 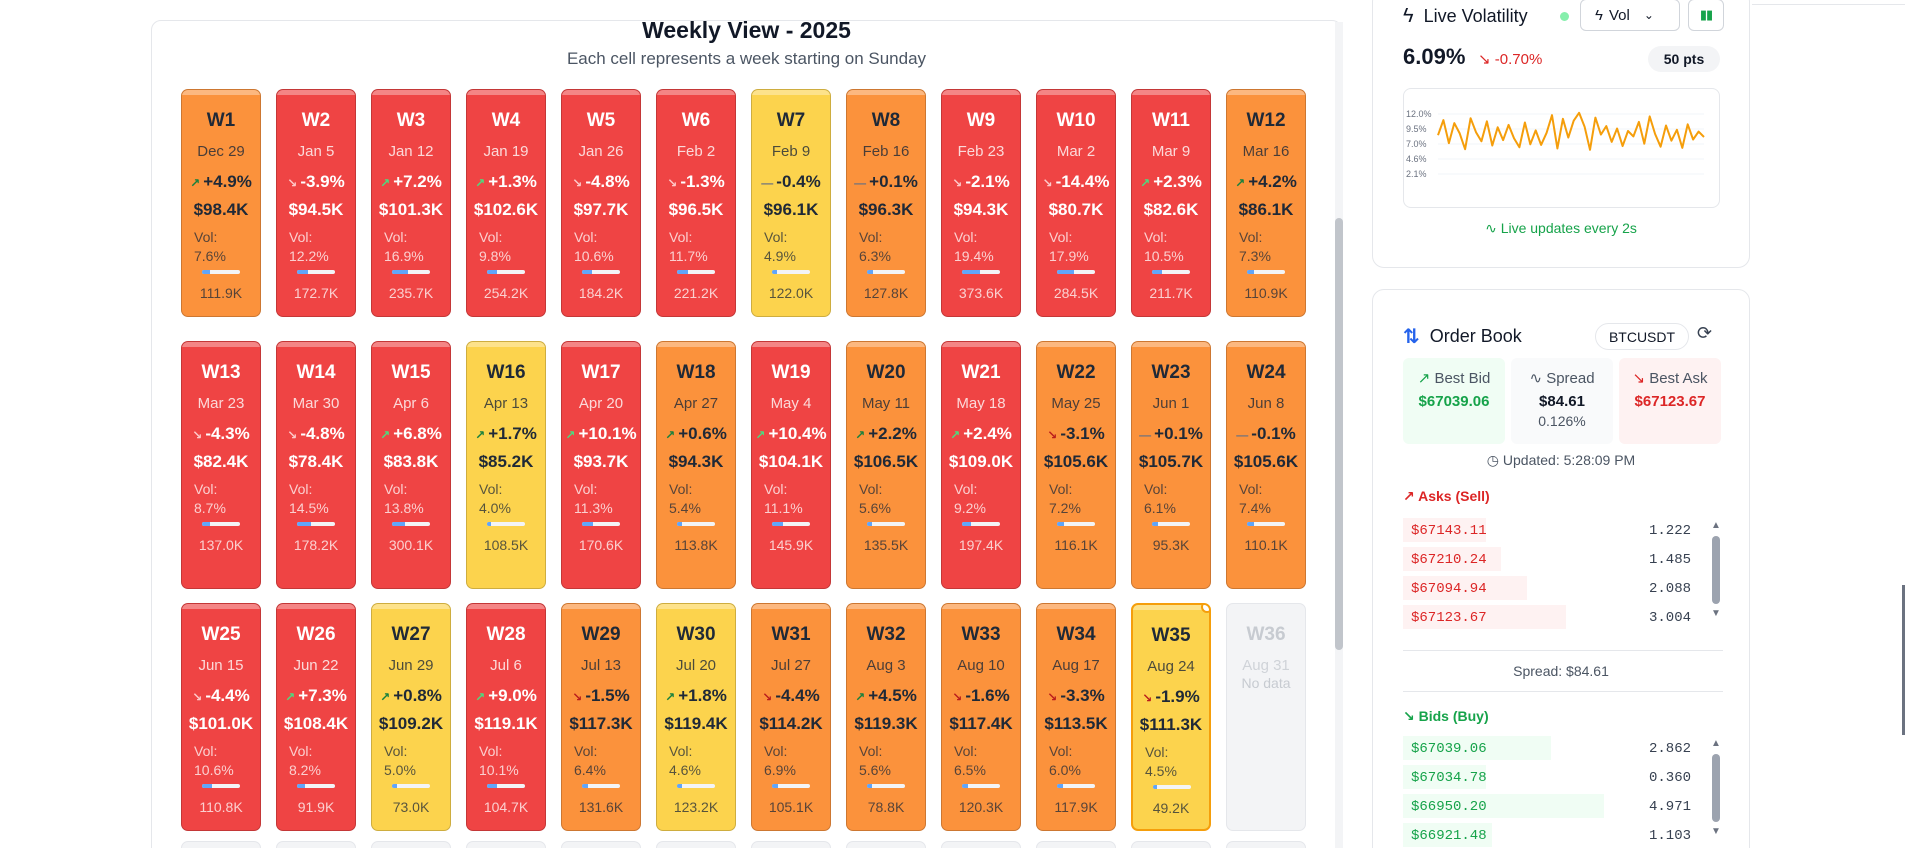 I want to click on week-cell: W22 May 25 ↘ -3.1% $105.6K Vol: 7.2% 116.1K, so click(x=1076, y=465).